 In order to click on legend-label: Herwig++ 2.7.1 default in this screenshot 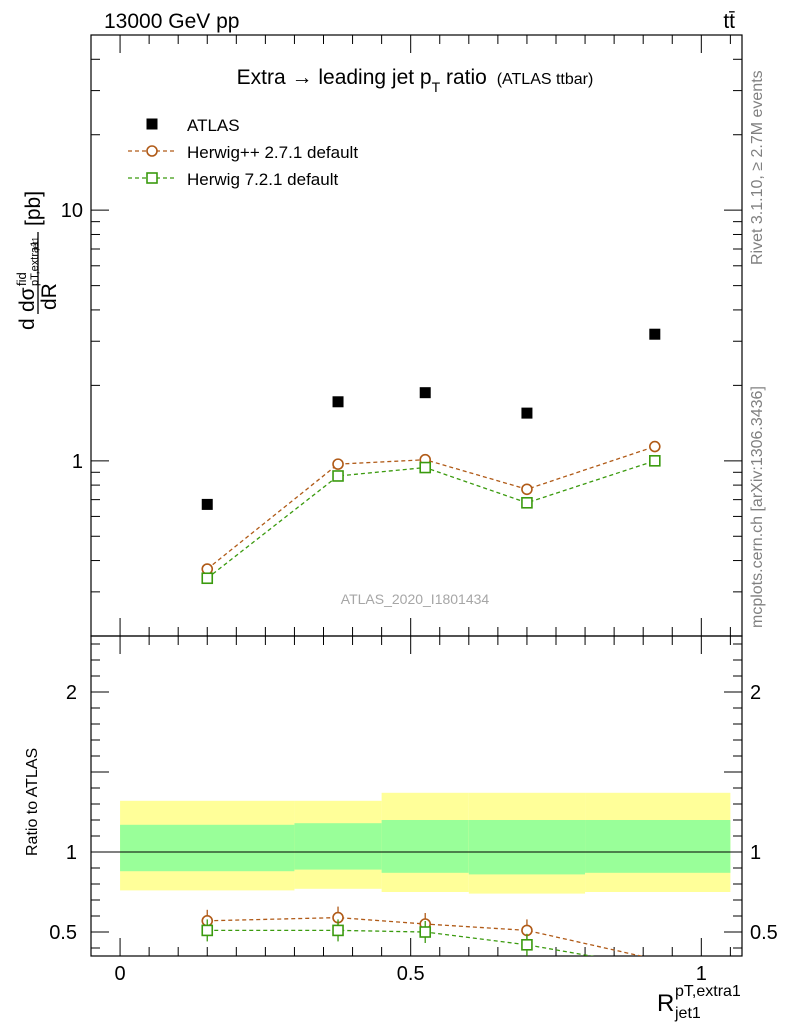, I will do `click(272, 152)`.